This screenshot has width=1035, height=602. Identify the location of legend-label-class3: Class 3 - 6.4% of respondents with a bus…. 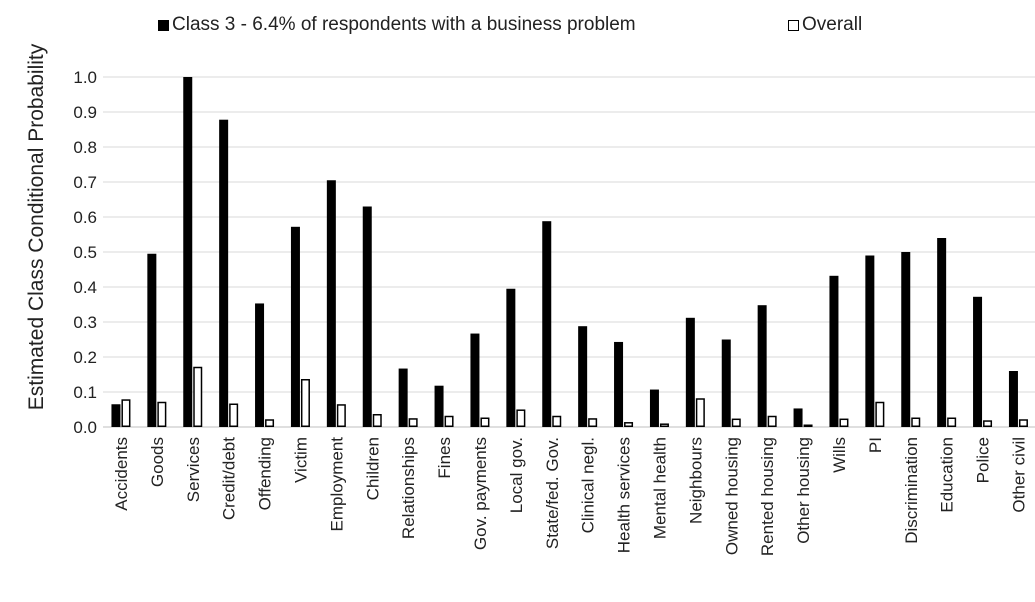
(404, 24).